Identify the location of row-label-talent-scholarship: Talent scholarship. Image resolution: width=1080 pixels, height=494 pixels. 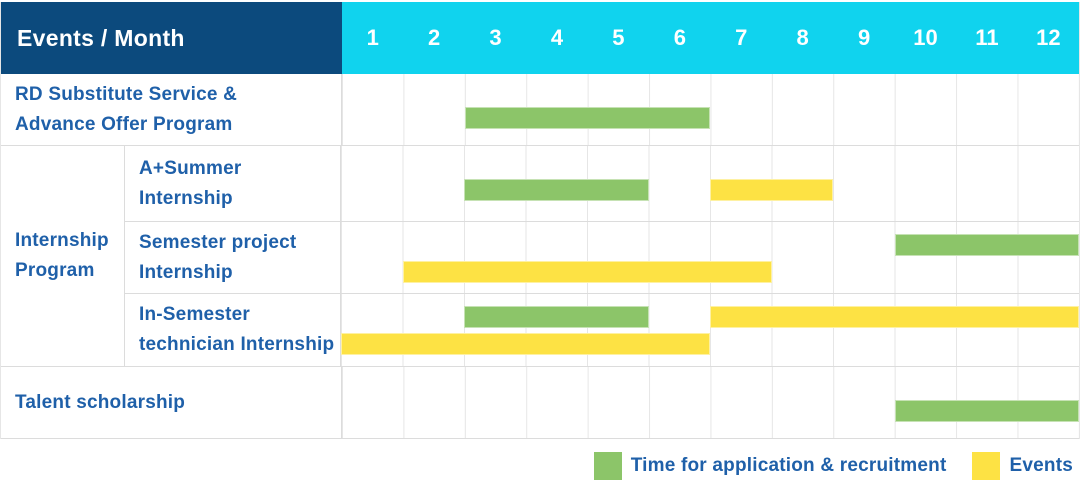
(171, 402).